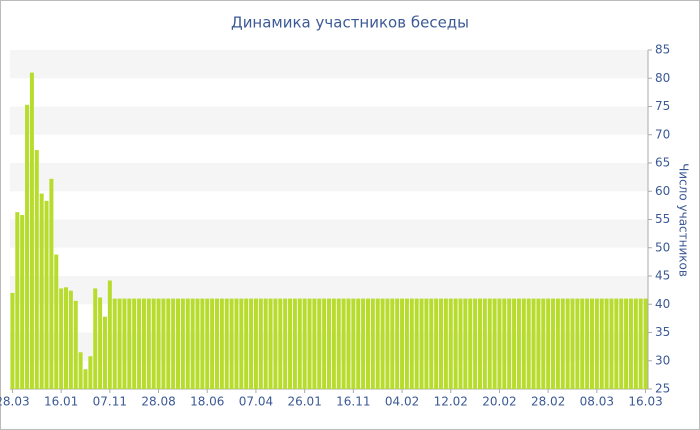  Describe the element at coordinates (662, 389) in the screenshot. I see `y-tick-label: 25` at that location.